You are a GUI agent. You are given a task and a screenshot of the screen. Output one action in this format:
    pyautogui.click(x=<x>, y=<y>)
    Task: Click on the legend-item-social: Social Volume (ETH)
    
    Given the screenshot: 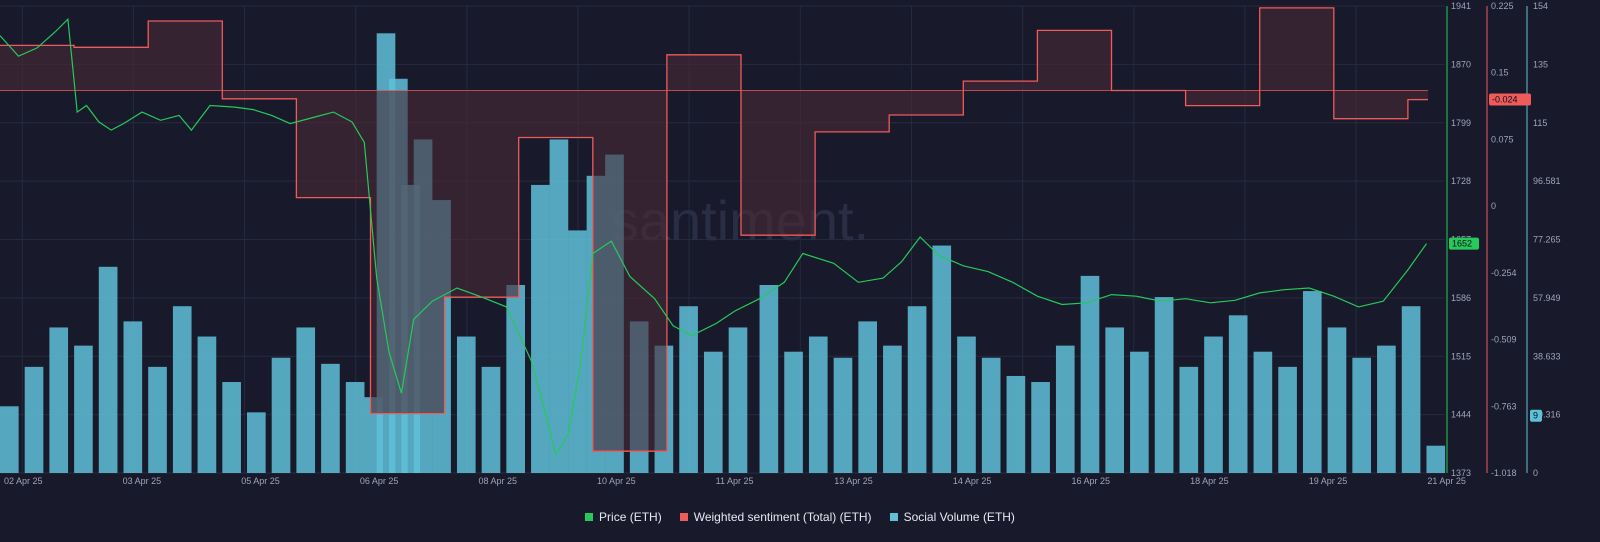 What is the action you would take?
    pyautogui.click(x=952, y=517)
    